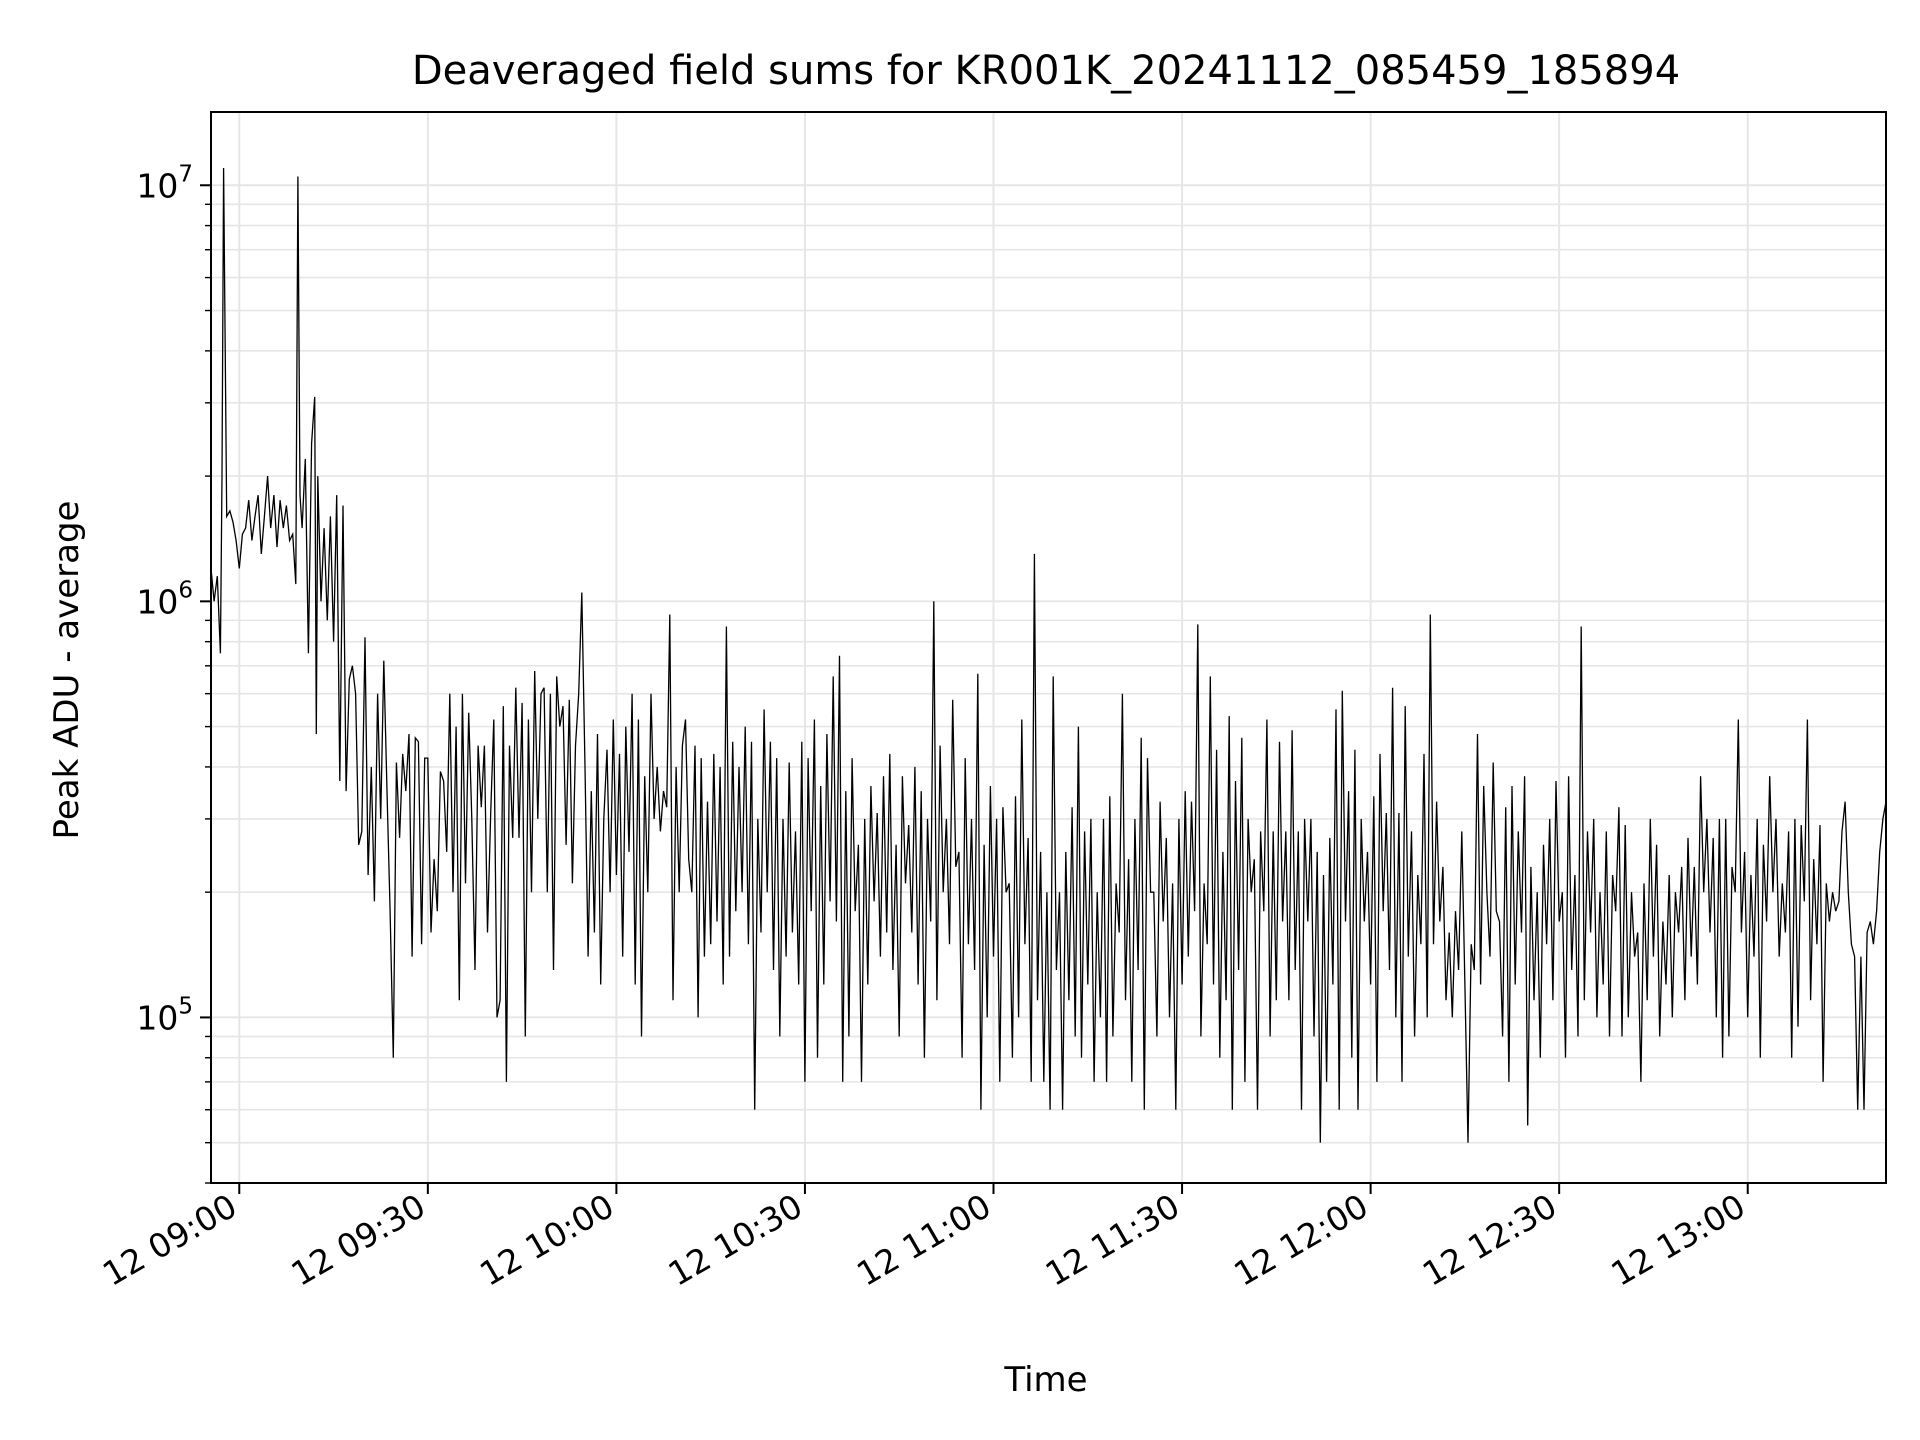 The height and width of the screenshot is (1440, 1920). I want to click on x-axis-label: Time, so click(1045, 1380).